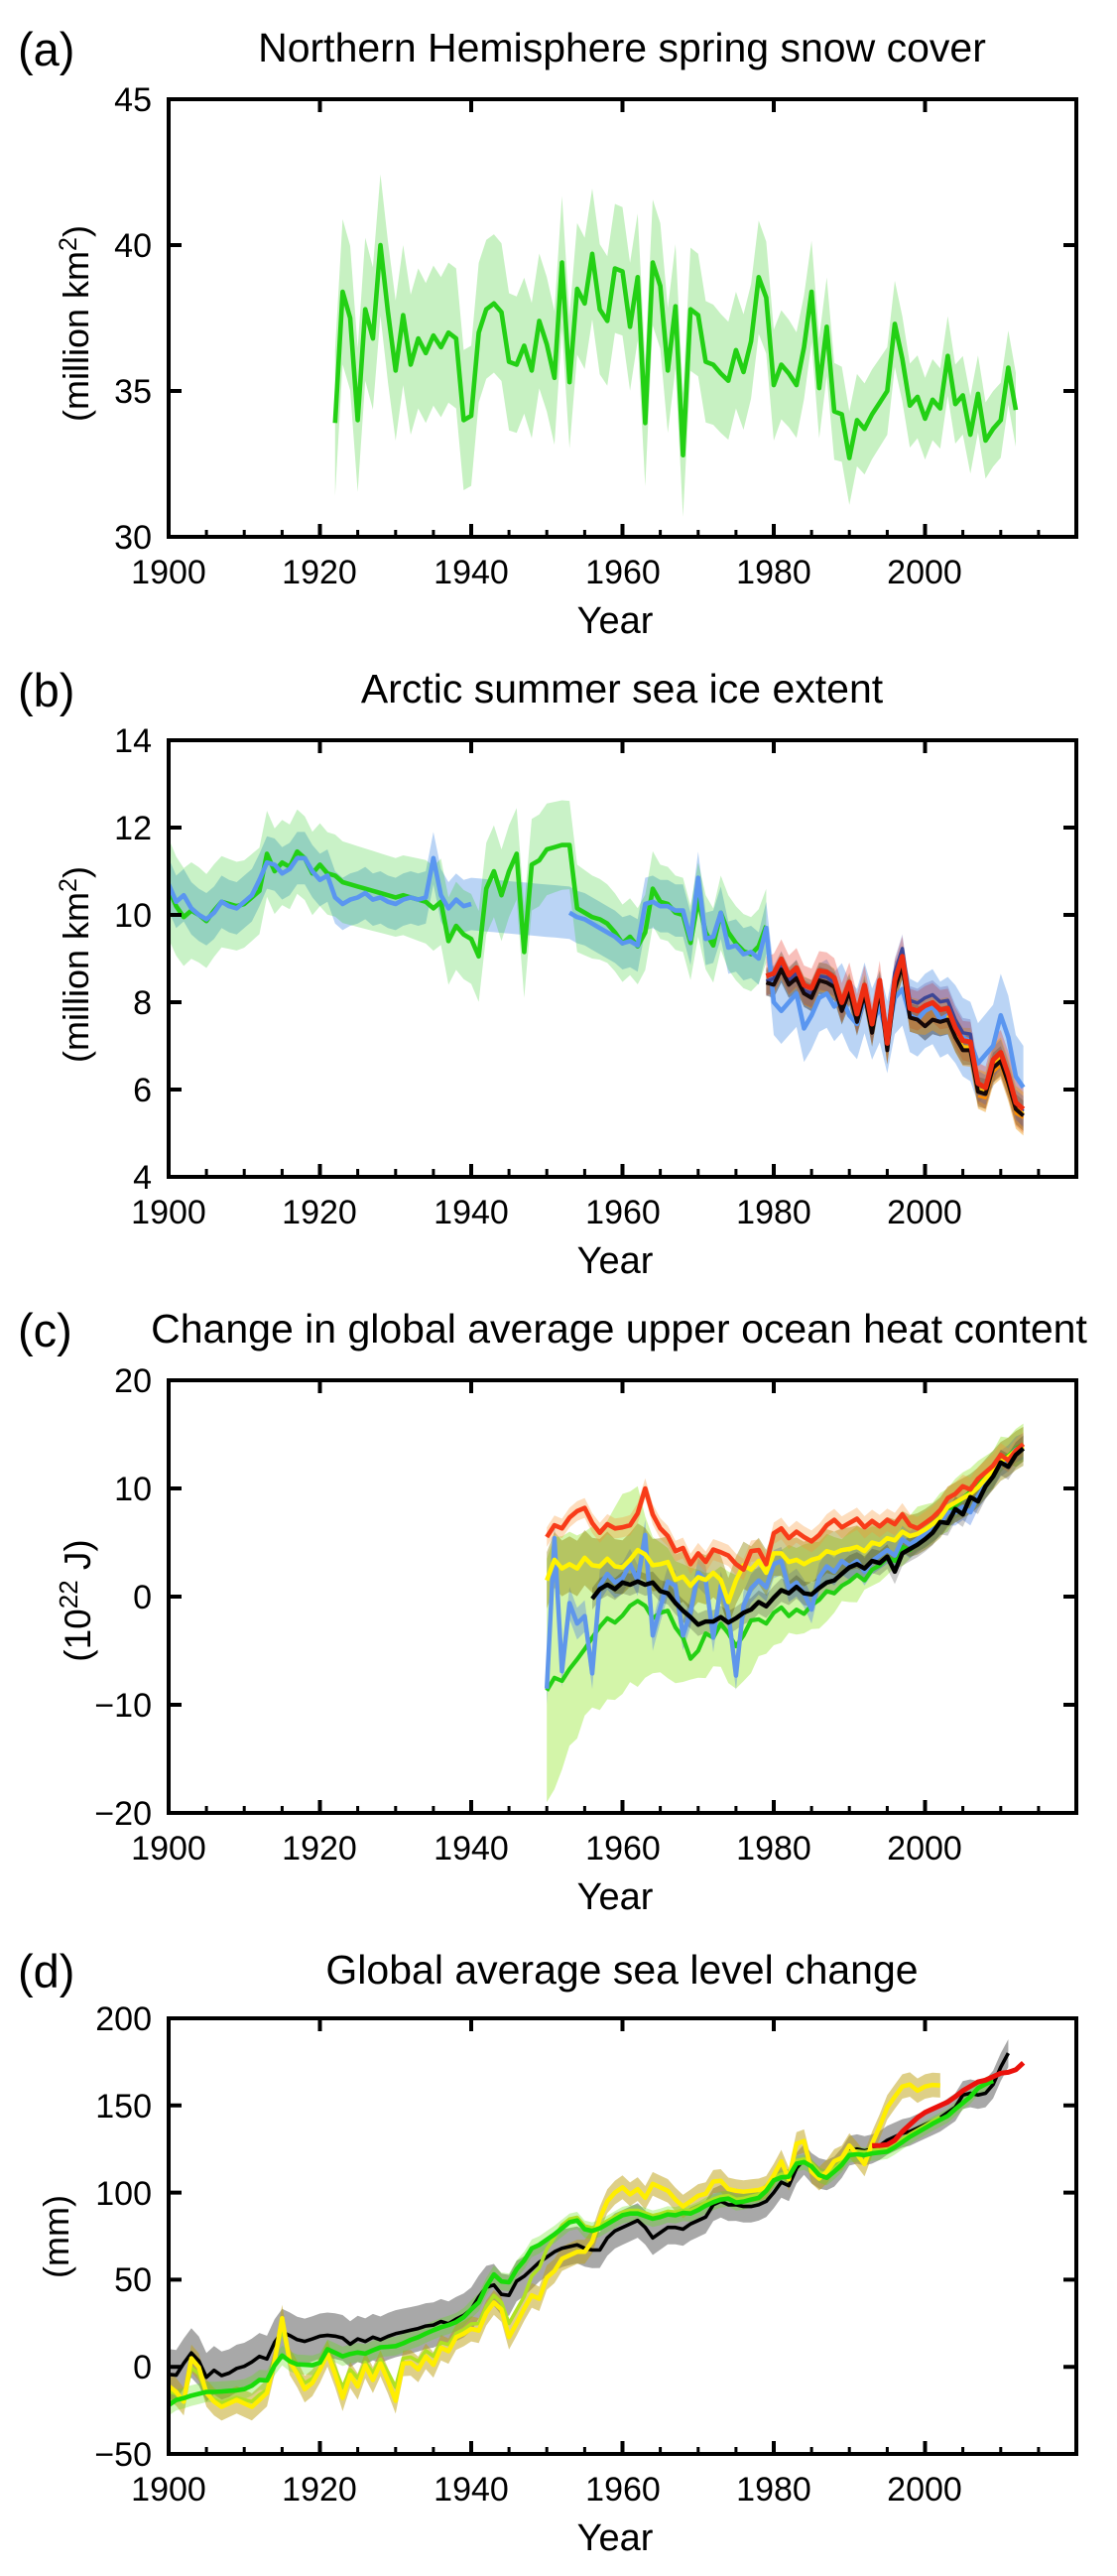 This screenshot has height=2576, width=1117. What do you see at coordinates (133, 246) in the screenshot?
I see `svg-text: 40` at bounding box center [133, 246].